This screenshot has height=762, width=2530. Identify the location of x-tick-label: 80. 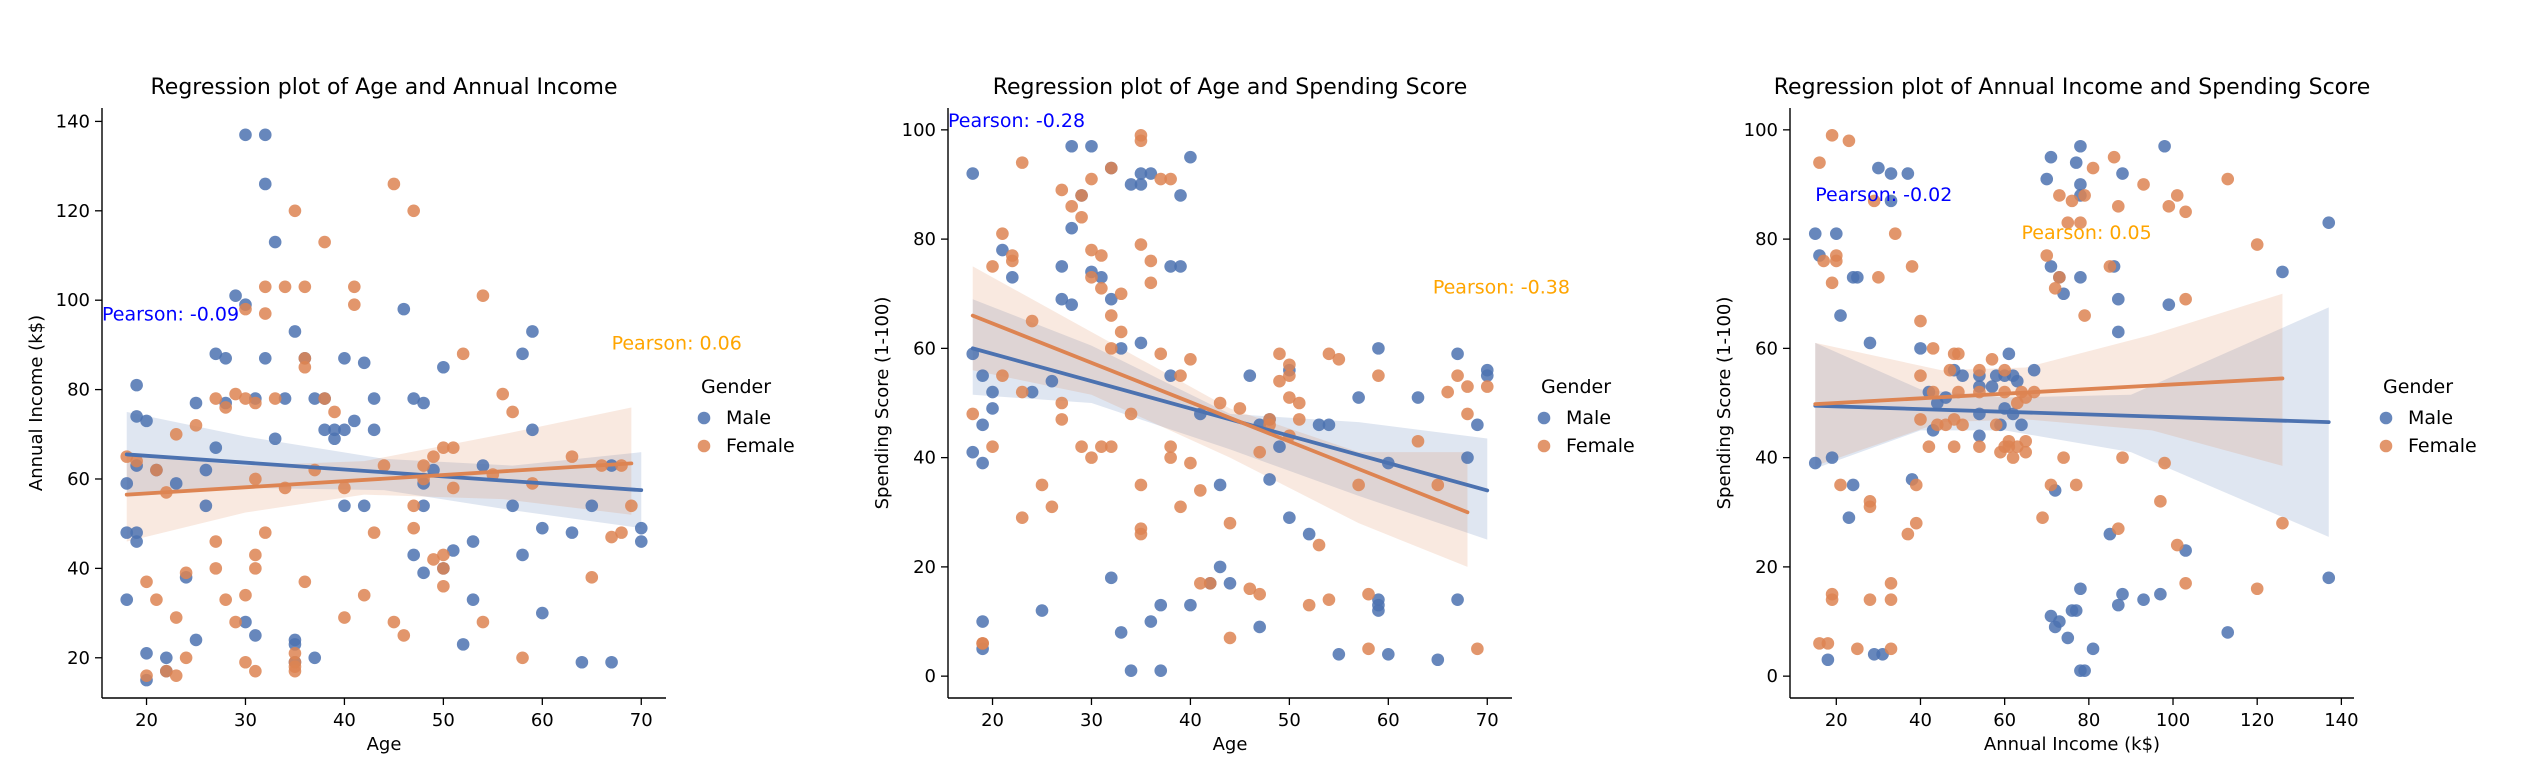
(2088, 720).